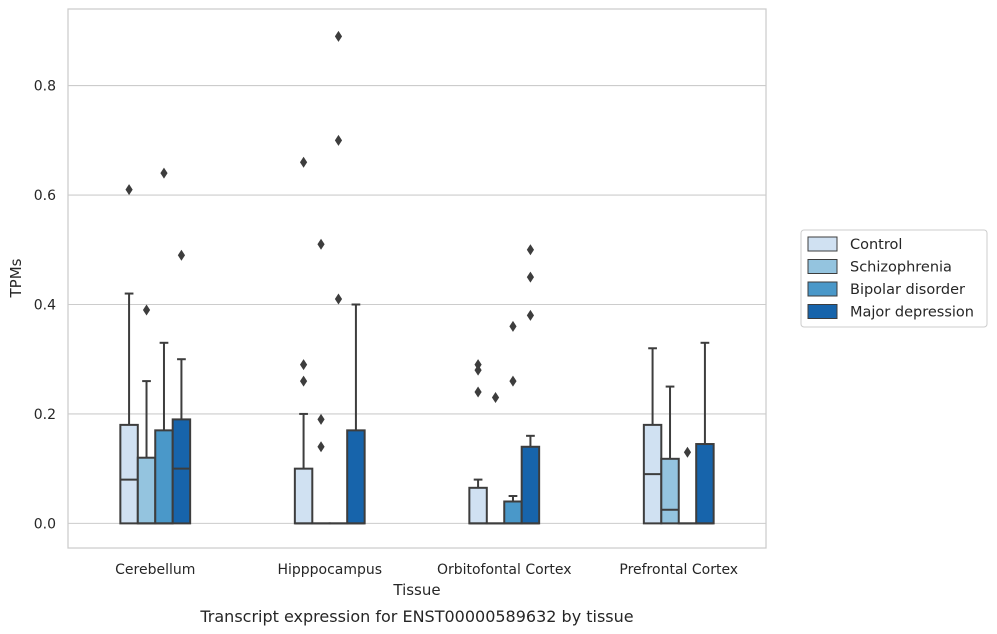  Describe the element at coordinates (45, 196) in the screenshot. I see `y-tick-label: 0.6` at that location.